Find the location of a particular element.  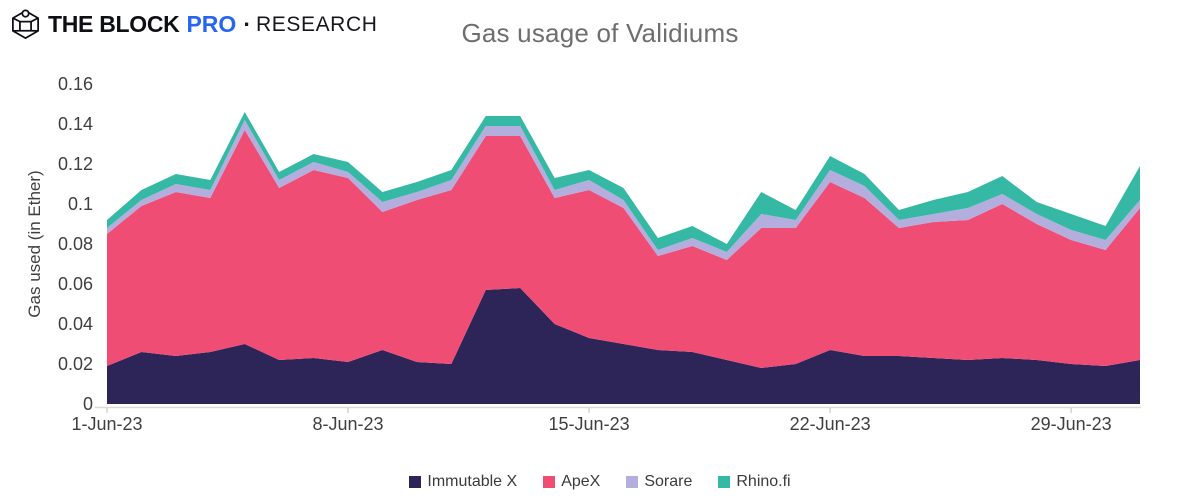

x-tick-label: 22-Jun-23 is located at coordinates (830, 424).